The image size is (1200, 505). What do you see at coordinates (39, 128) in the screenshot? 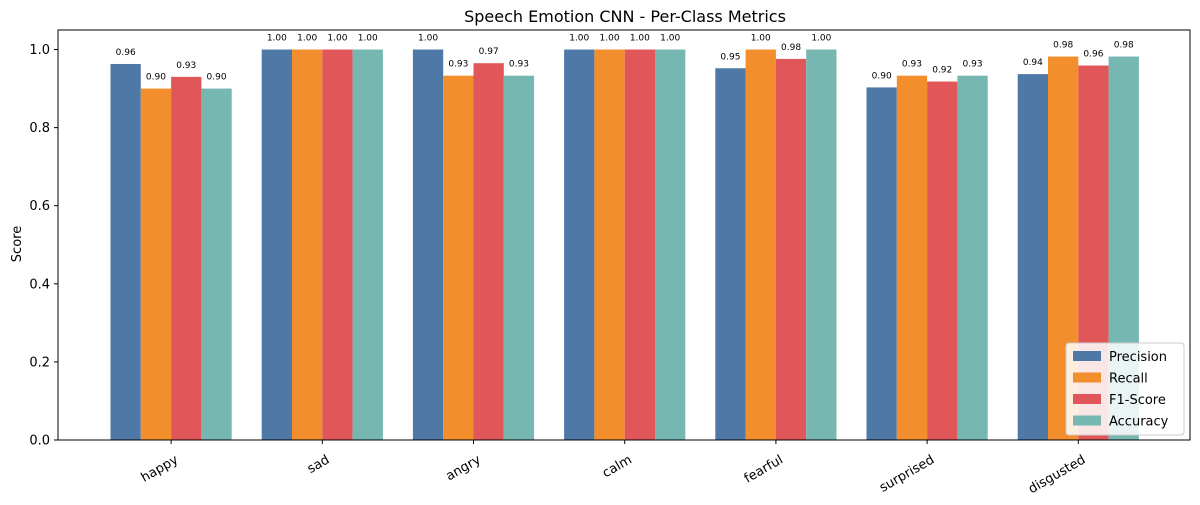
I see `y-tick-label: 0.8` at bounding box center [39, 128].